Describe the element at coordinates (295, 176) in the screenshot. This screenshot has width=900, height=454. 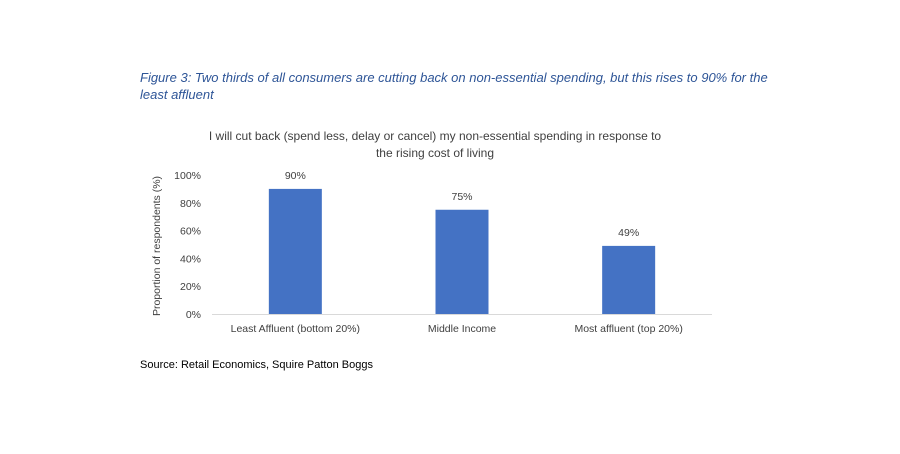
I see `data-label: 90%` at that location.